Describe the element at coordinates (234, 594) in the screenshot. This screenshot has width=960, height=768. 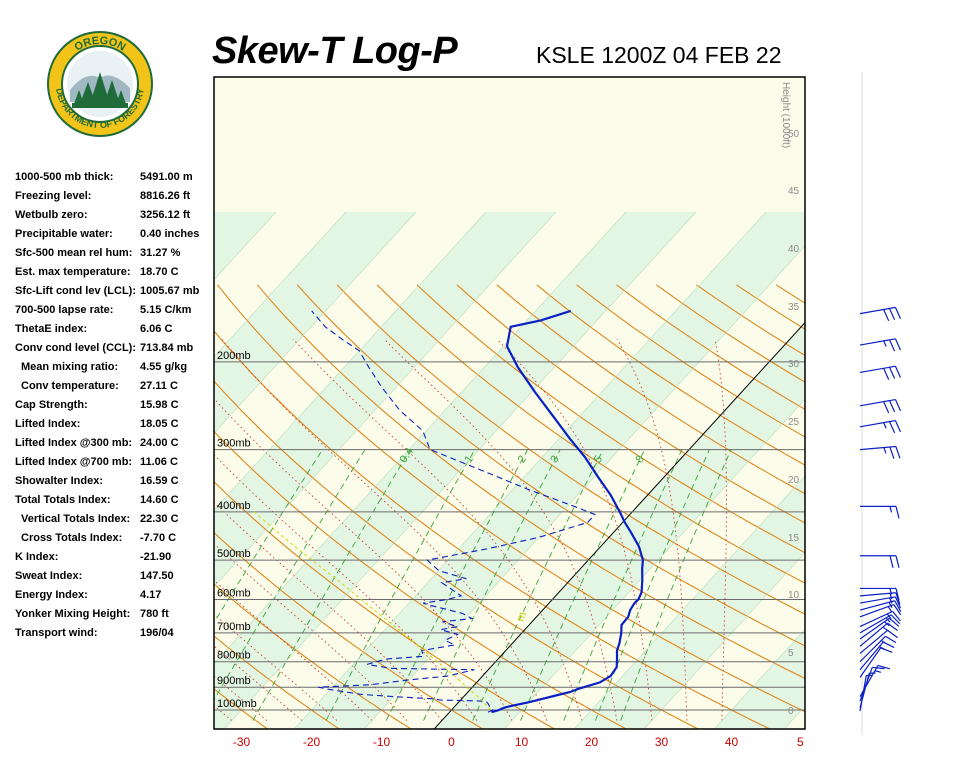
I see `pressure-label: 600mb` at that location.